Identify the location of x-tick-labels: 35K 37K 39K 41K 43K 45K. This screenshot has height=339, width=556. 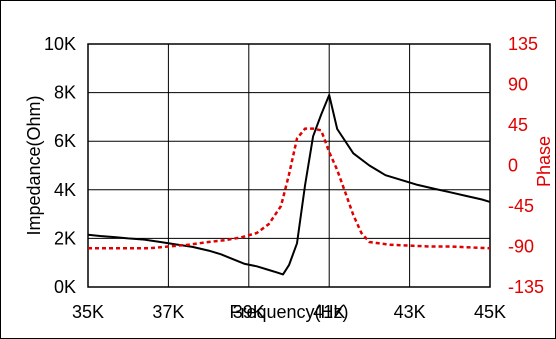
(289, 312).